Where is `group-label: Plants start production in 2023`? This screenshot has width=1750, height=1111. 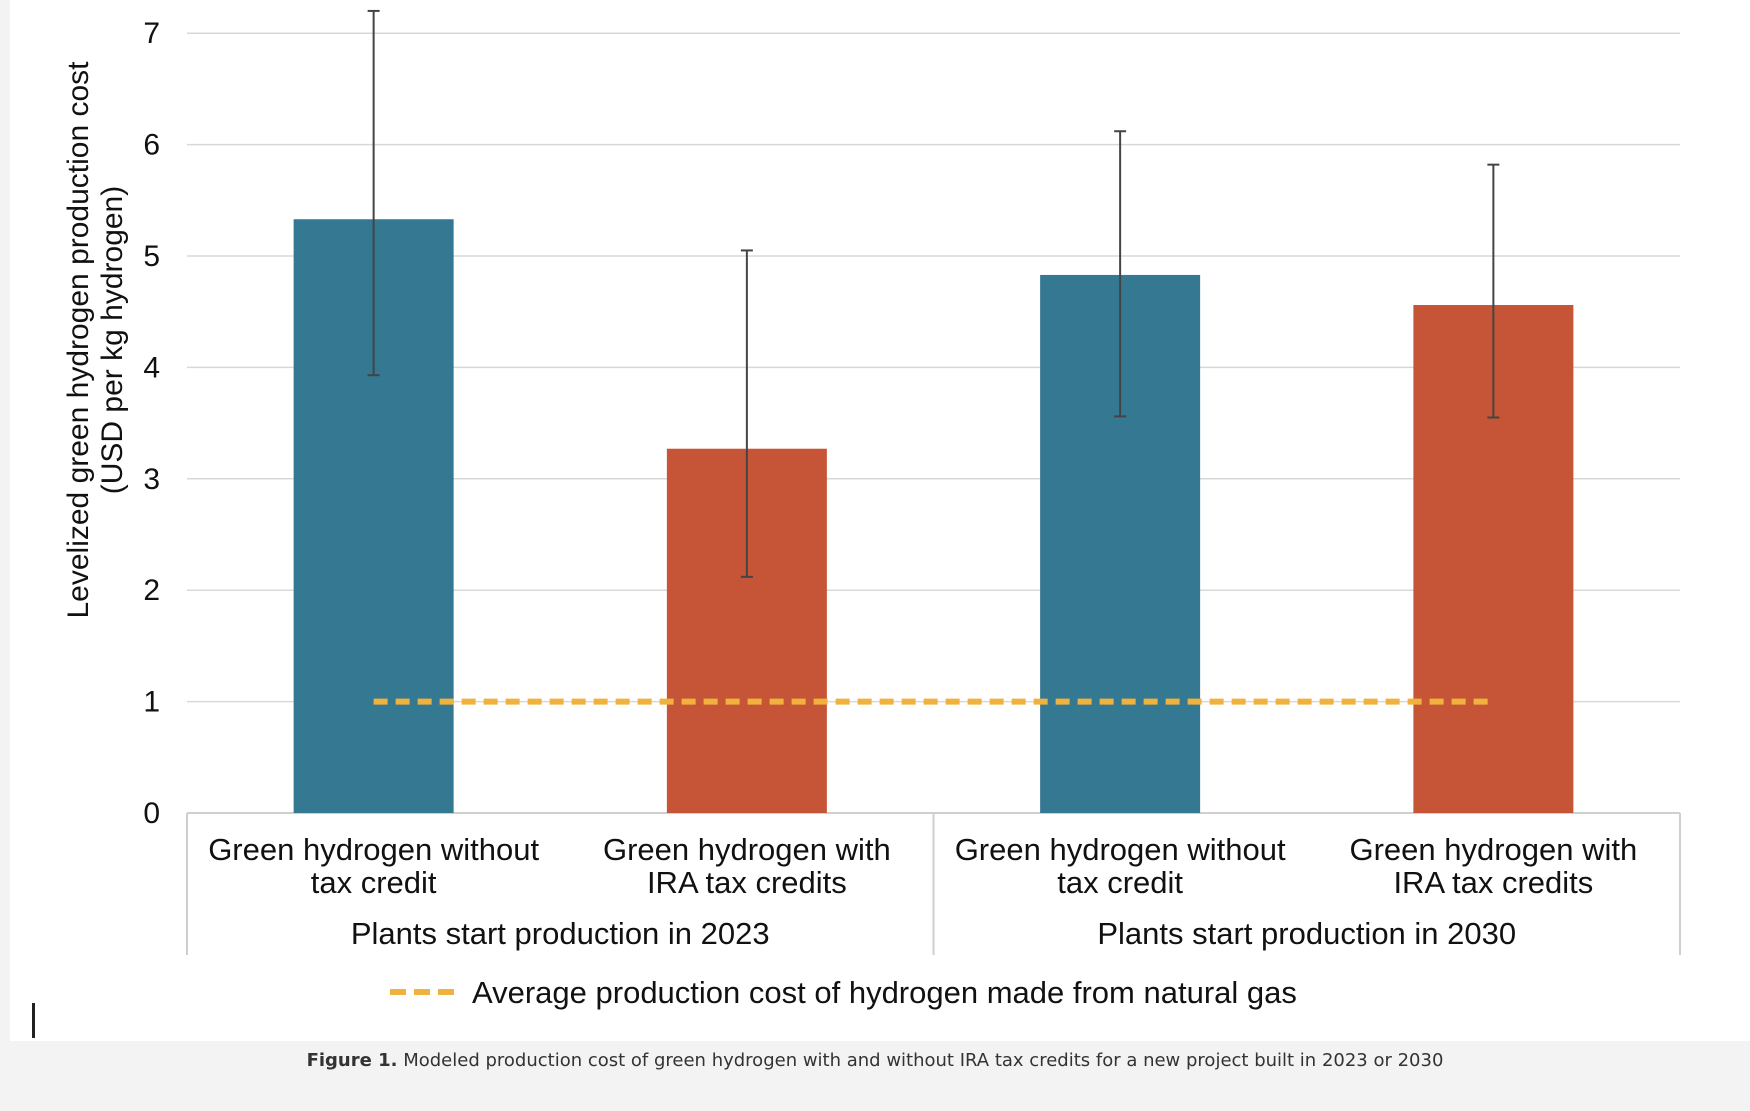 group-label: Plants start production in 2023 is located at coordinates (560, 933).